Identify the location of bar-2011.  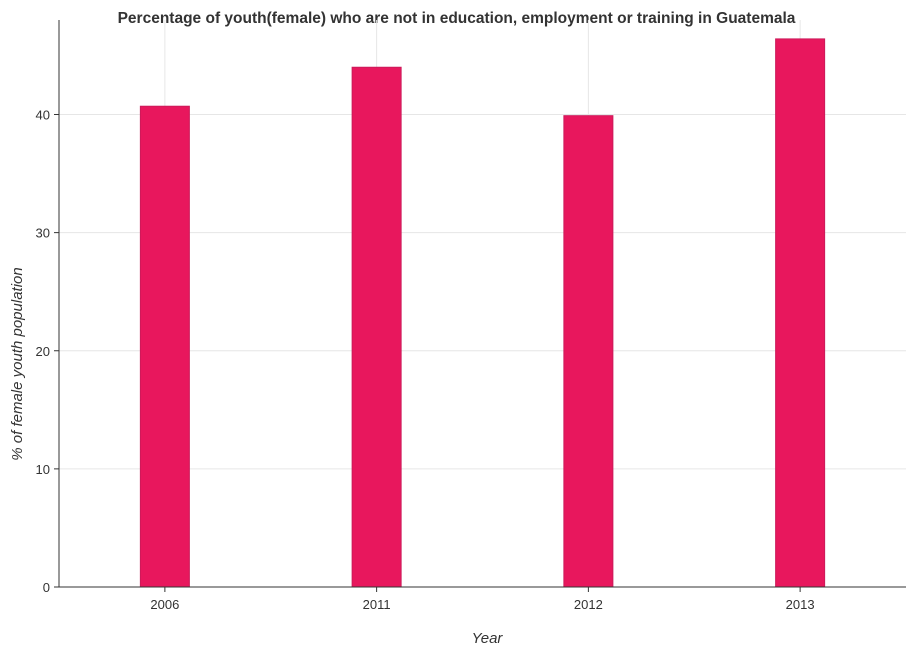
(376, 327).